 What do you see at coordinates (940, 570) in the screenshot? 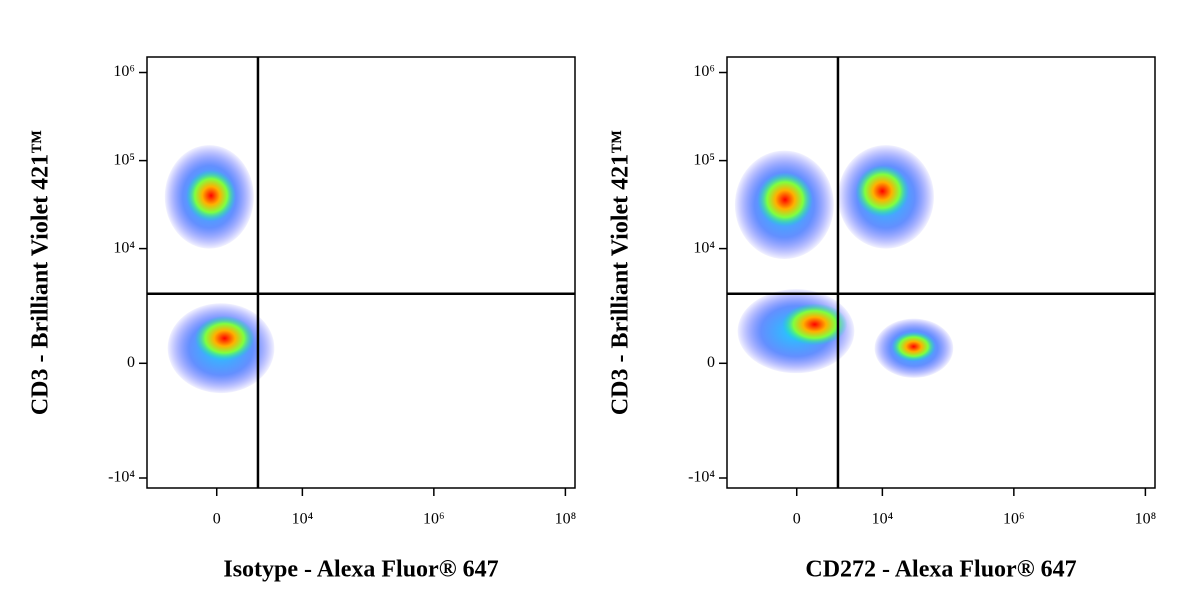
I see `x-axis-label: CD272 - Alexa Fluor® 647` at bounding box center [940, 570].